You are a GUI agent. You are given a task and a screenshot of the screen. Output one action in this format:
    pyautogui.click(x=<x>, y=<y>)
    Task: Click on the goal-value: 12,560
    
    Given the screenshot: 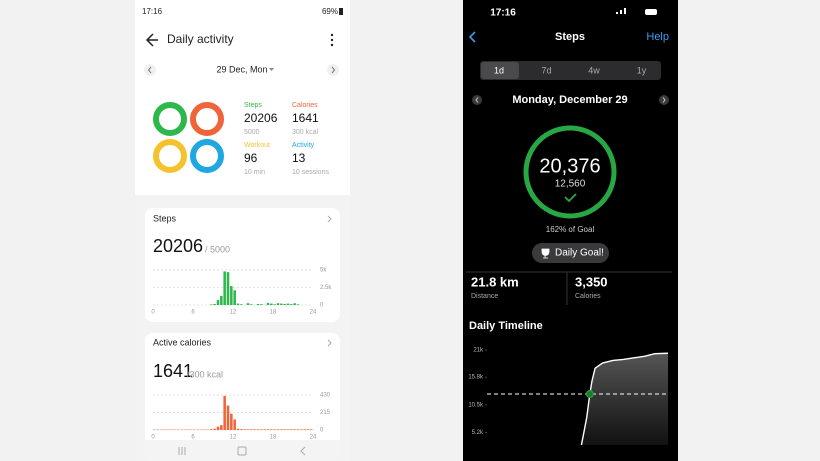 What is the action you would take?
    pyautogui.click(x=570, y=184)
    